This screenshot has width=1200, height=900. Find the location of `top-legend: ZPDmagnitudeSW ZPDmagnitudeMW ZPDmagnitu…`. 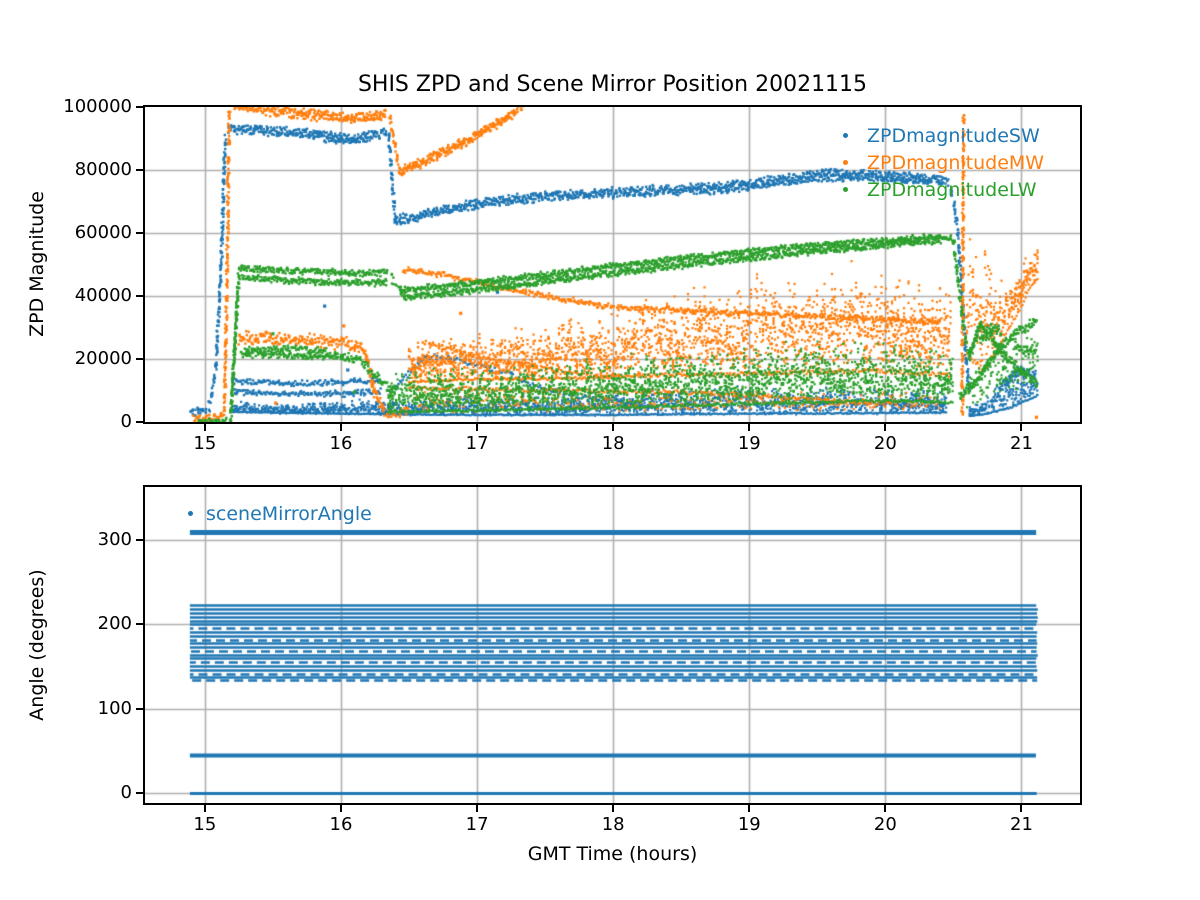

top-legend: ZPDmagnitudeSW ZPDmagnitudeMW ZPDmagnitu… is located at coordinates (943, 162).